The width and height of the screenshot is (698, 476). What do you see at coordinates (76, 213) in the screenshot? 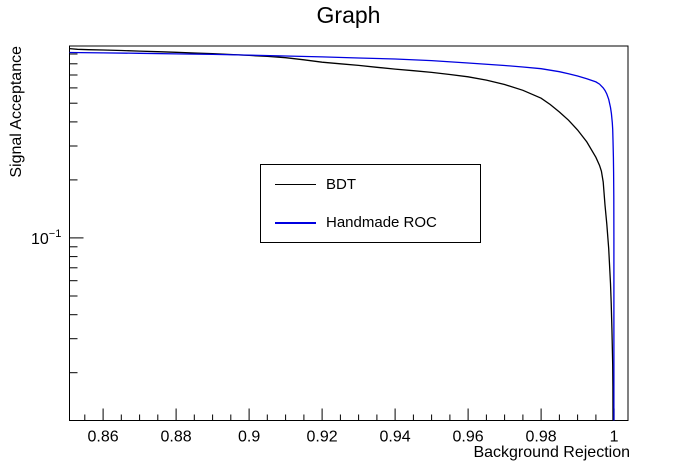
I see `y-axis-ticks` at bounding box center [76, 213].